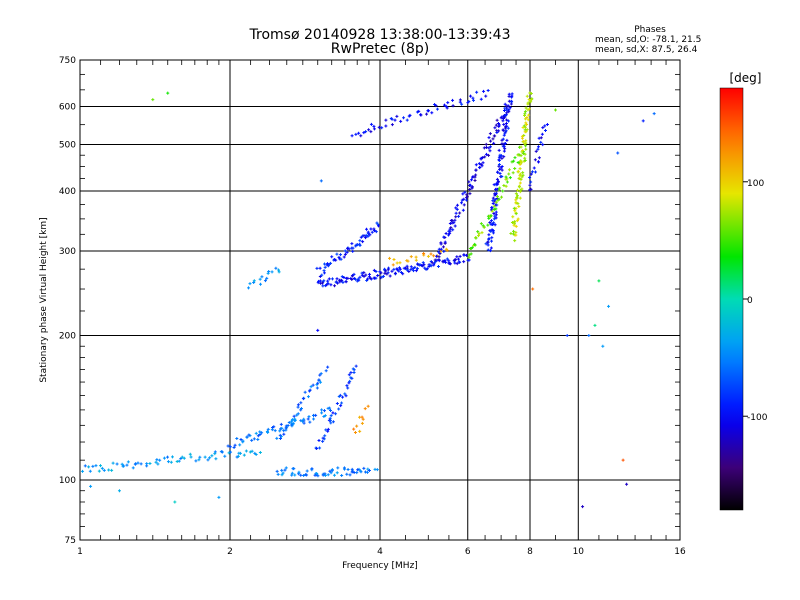  What do you see at coordinates (530, 552) in the screenshot?
I see `x-tick-label: 8` at bounding box center [530, 552].